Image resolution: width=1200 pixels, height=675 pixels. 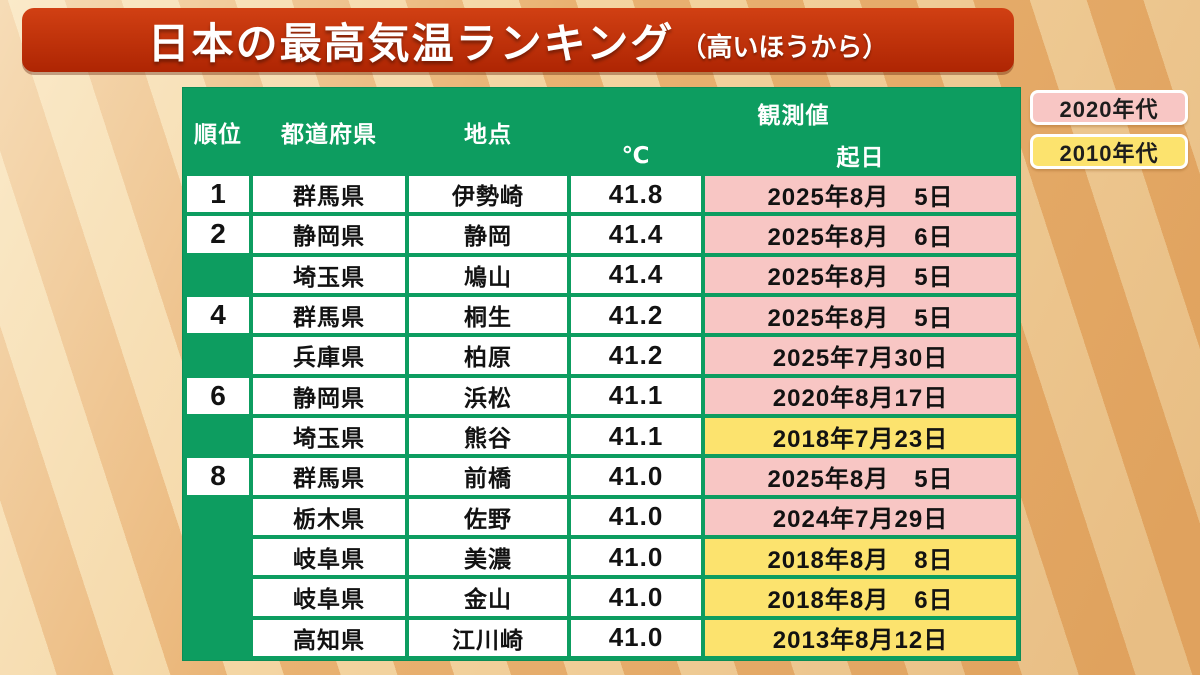 I want to click on cell-location: 伊勢崎, so click(x=488, y=194).